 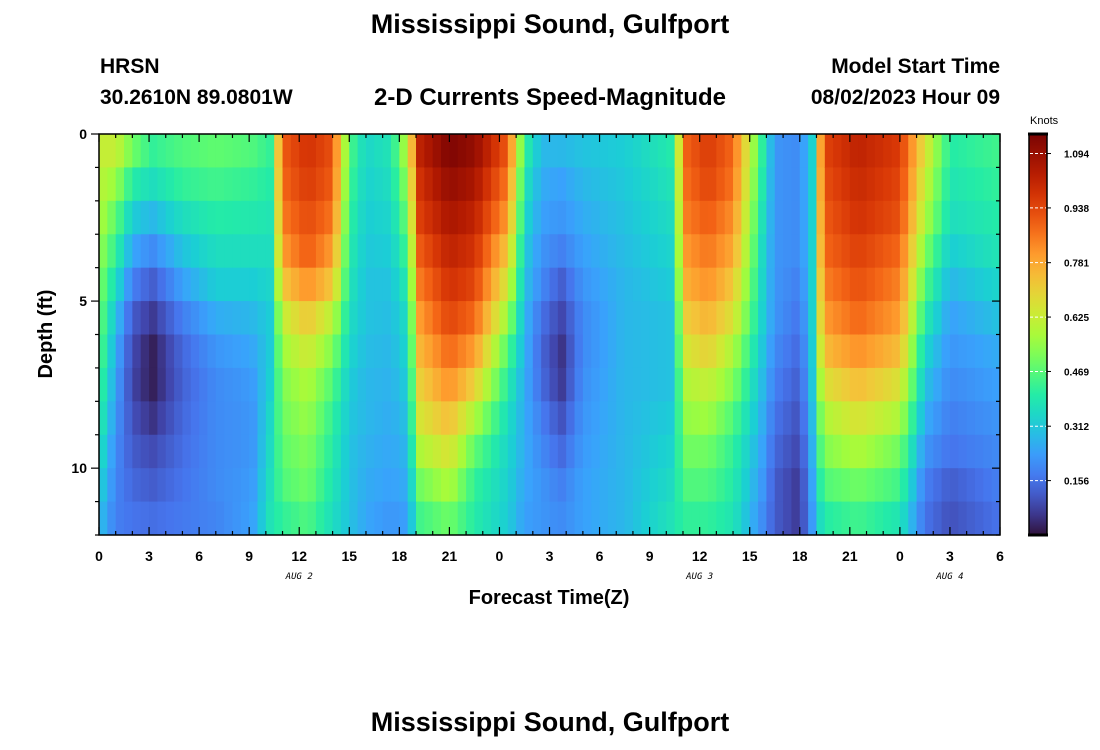 What do you see at coordinates (949, 577) in the screenshot?
I see `date-label: AUG 4` at bounding box center [949, 577].